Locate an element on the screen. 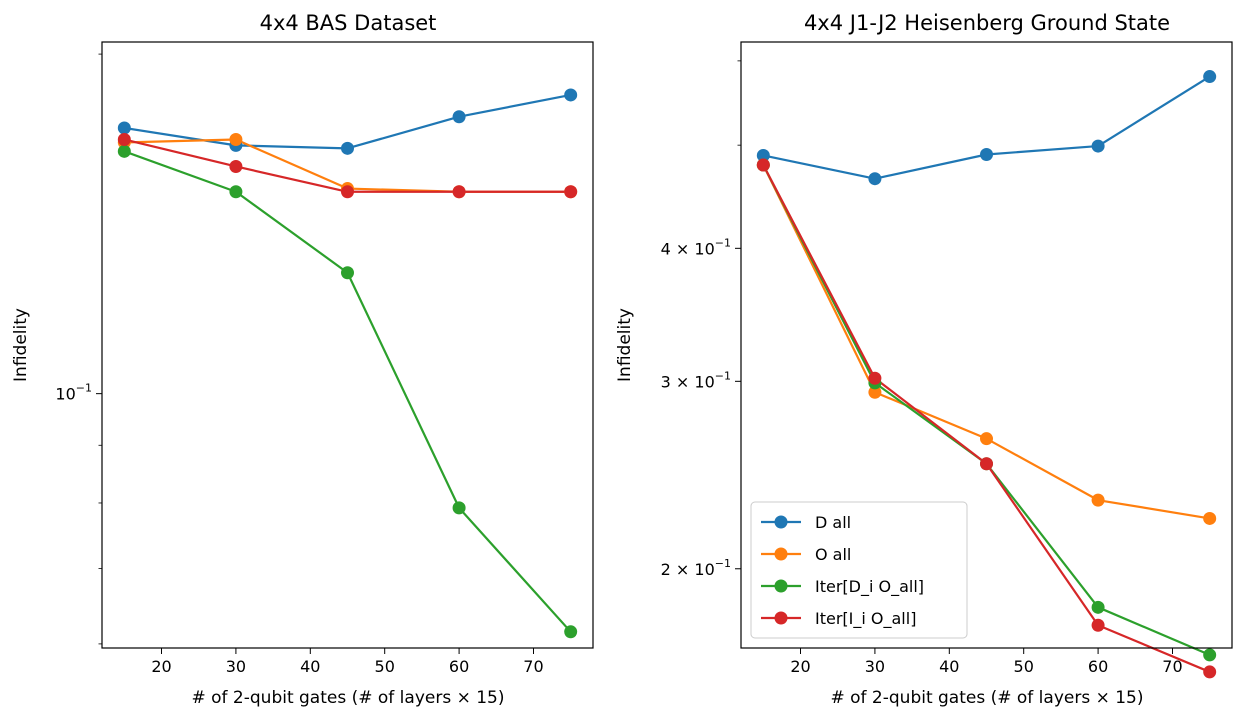  y-tick-base: 3 × 10 is located at coordinates (688, 381).